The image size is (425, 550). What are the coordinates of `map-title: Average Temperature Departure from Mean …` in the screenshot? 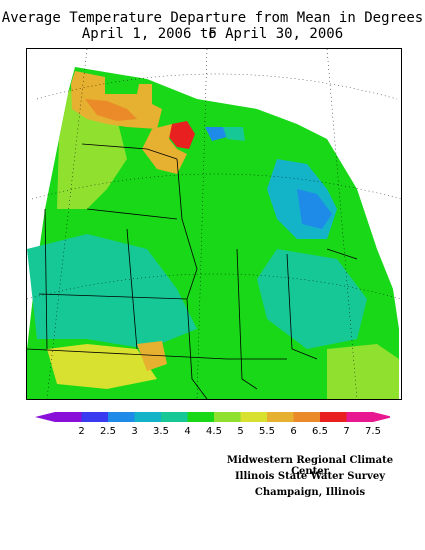 It's located at (212, 26).